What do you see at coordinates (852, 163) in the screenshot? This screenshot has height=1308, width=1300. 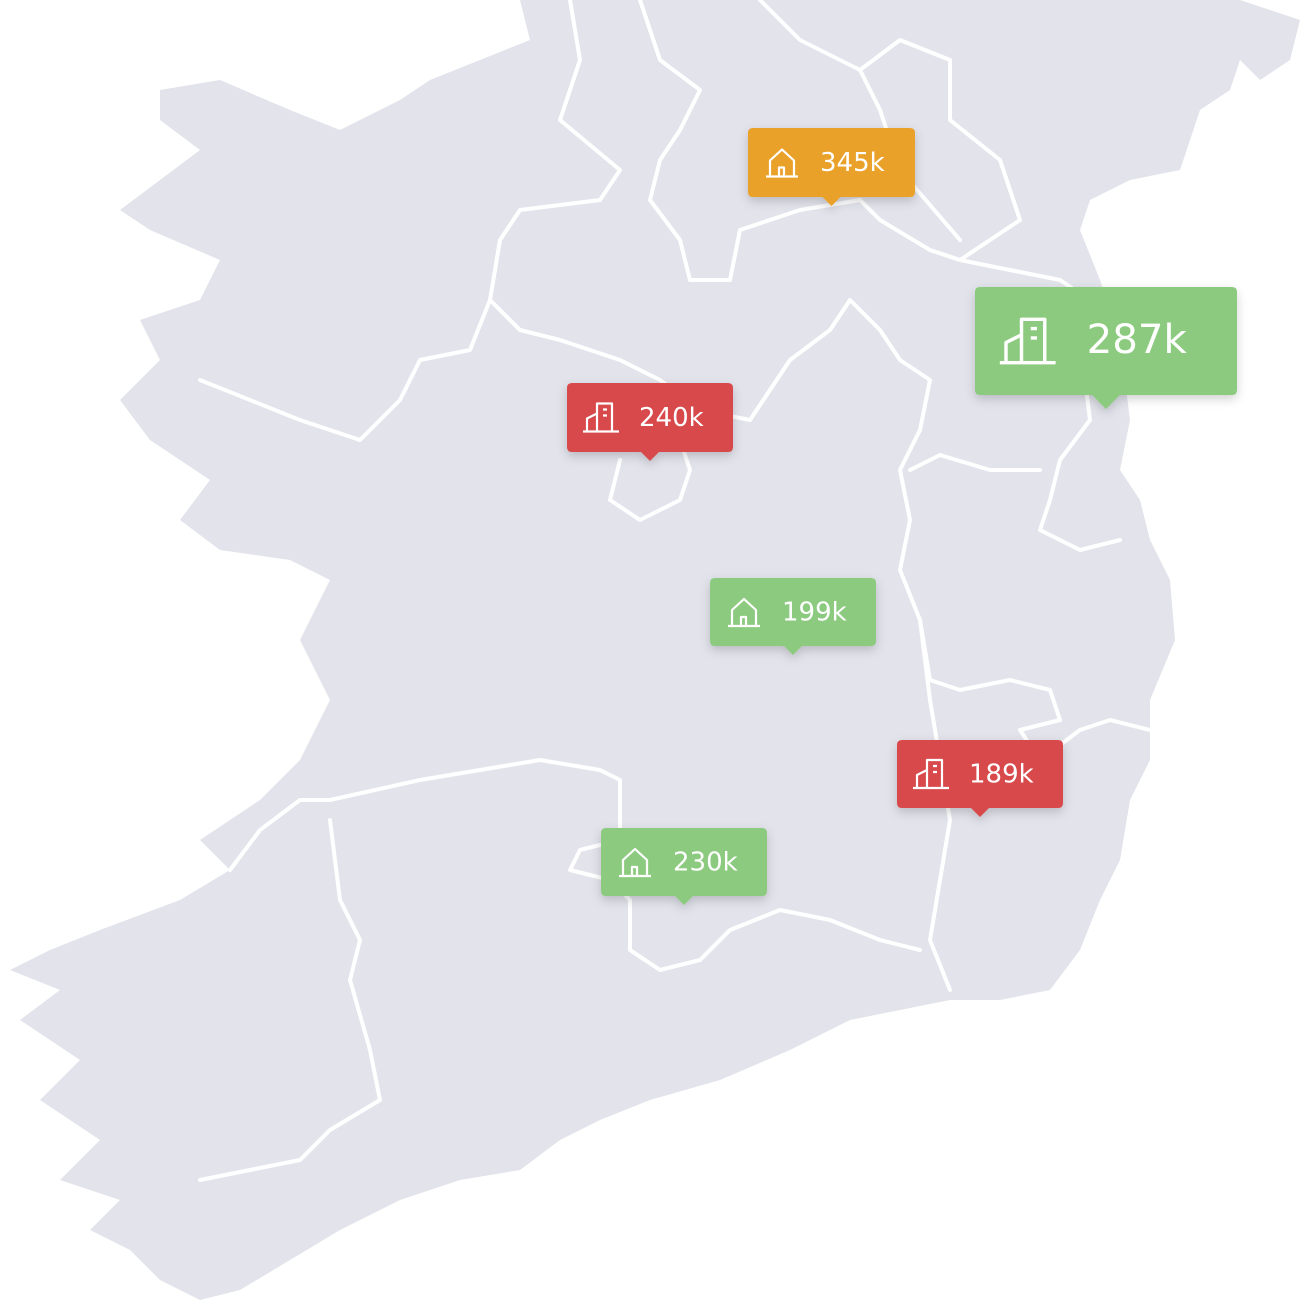 I see `marker-price: 345k` at bounding box center [852, 163].